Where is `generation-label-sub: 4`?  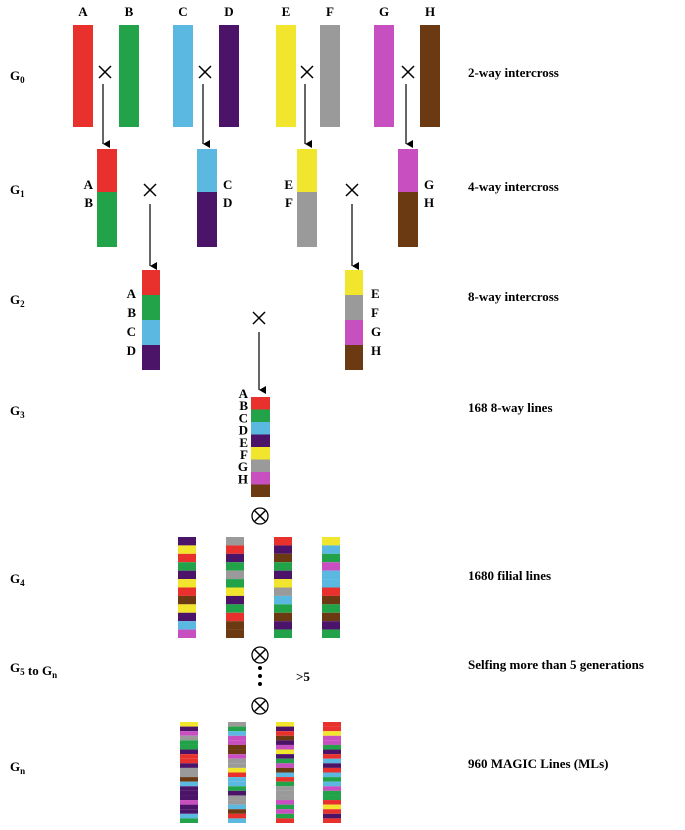 generation-label-sub: 4 is located at coordinates (22, 583).